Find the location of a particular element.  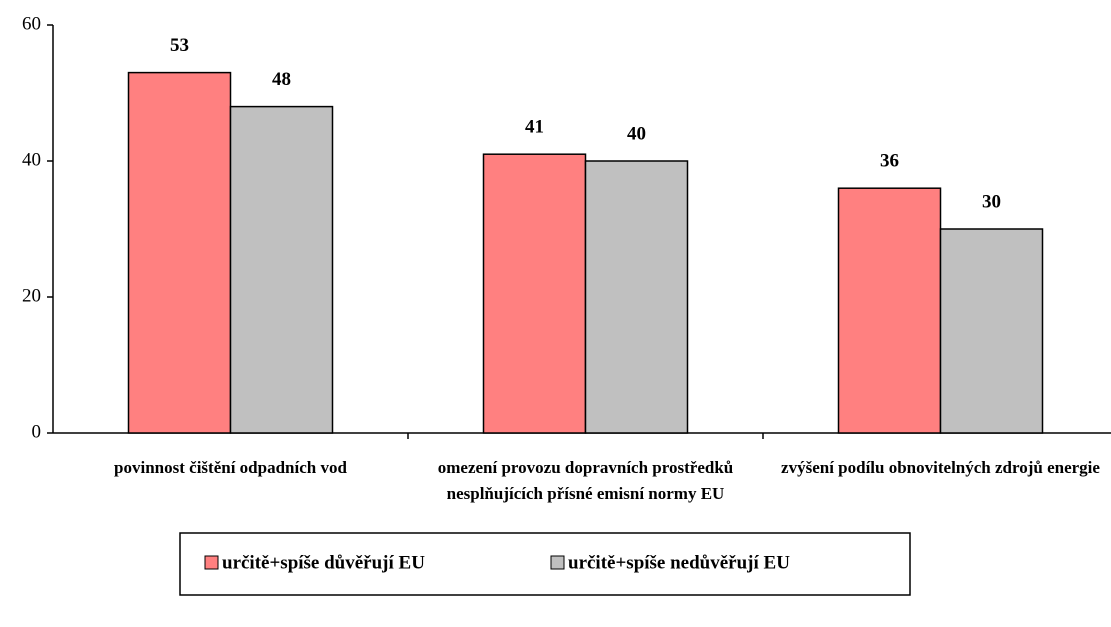

data-label: 48 is located at coordinates (281, 79).